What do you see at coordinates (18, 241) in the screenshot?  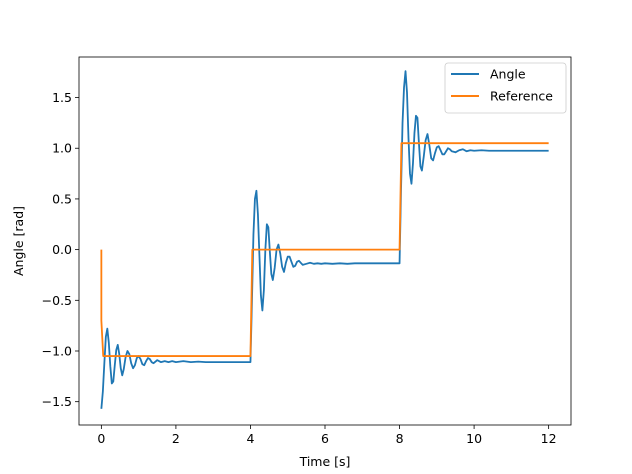 I see `y-axis-label: Angle [rad]` at bounding box center [18, 241].